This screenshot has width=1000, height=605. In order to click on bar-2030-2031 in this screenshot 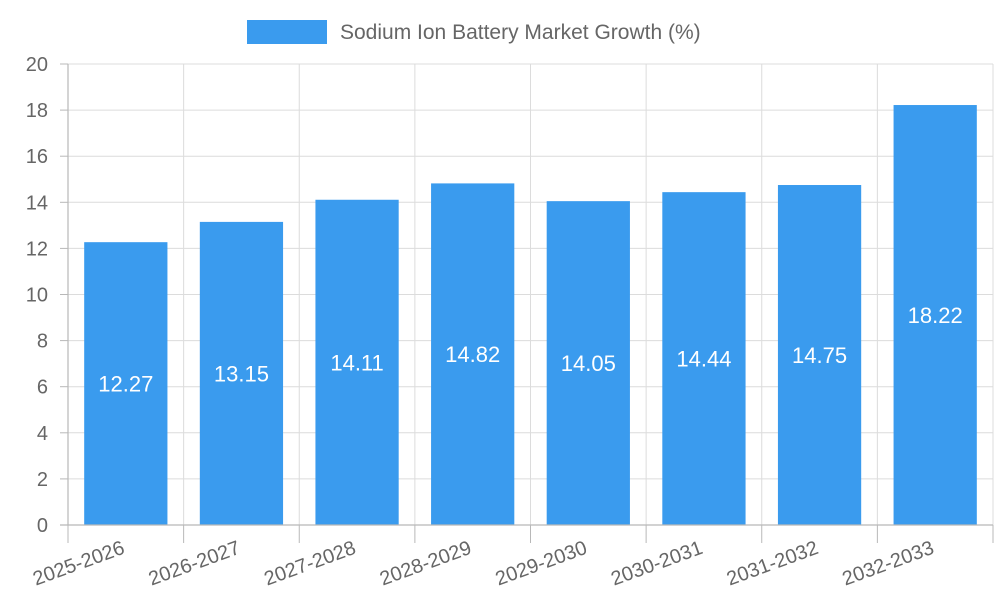, I will do `click(704, 358)`.